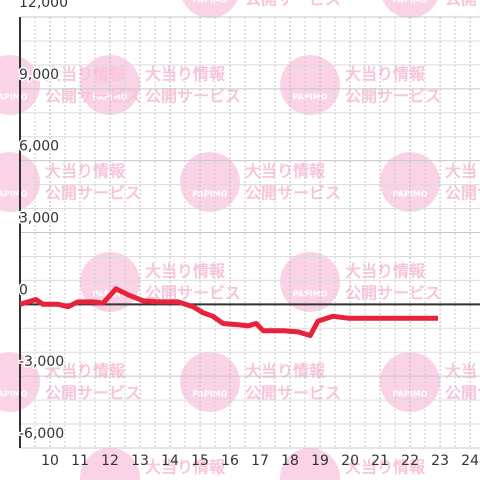 The image size is (480, 484). Describe the element at coordinates (380, 461) in the screenshot. I see `x-tick-label: 21` at that location.